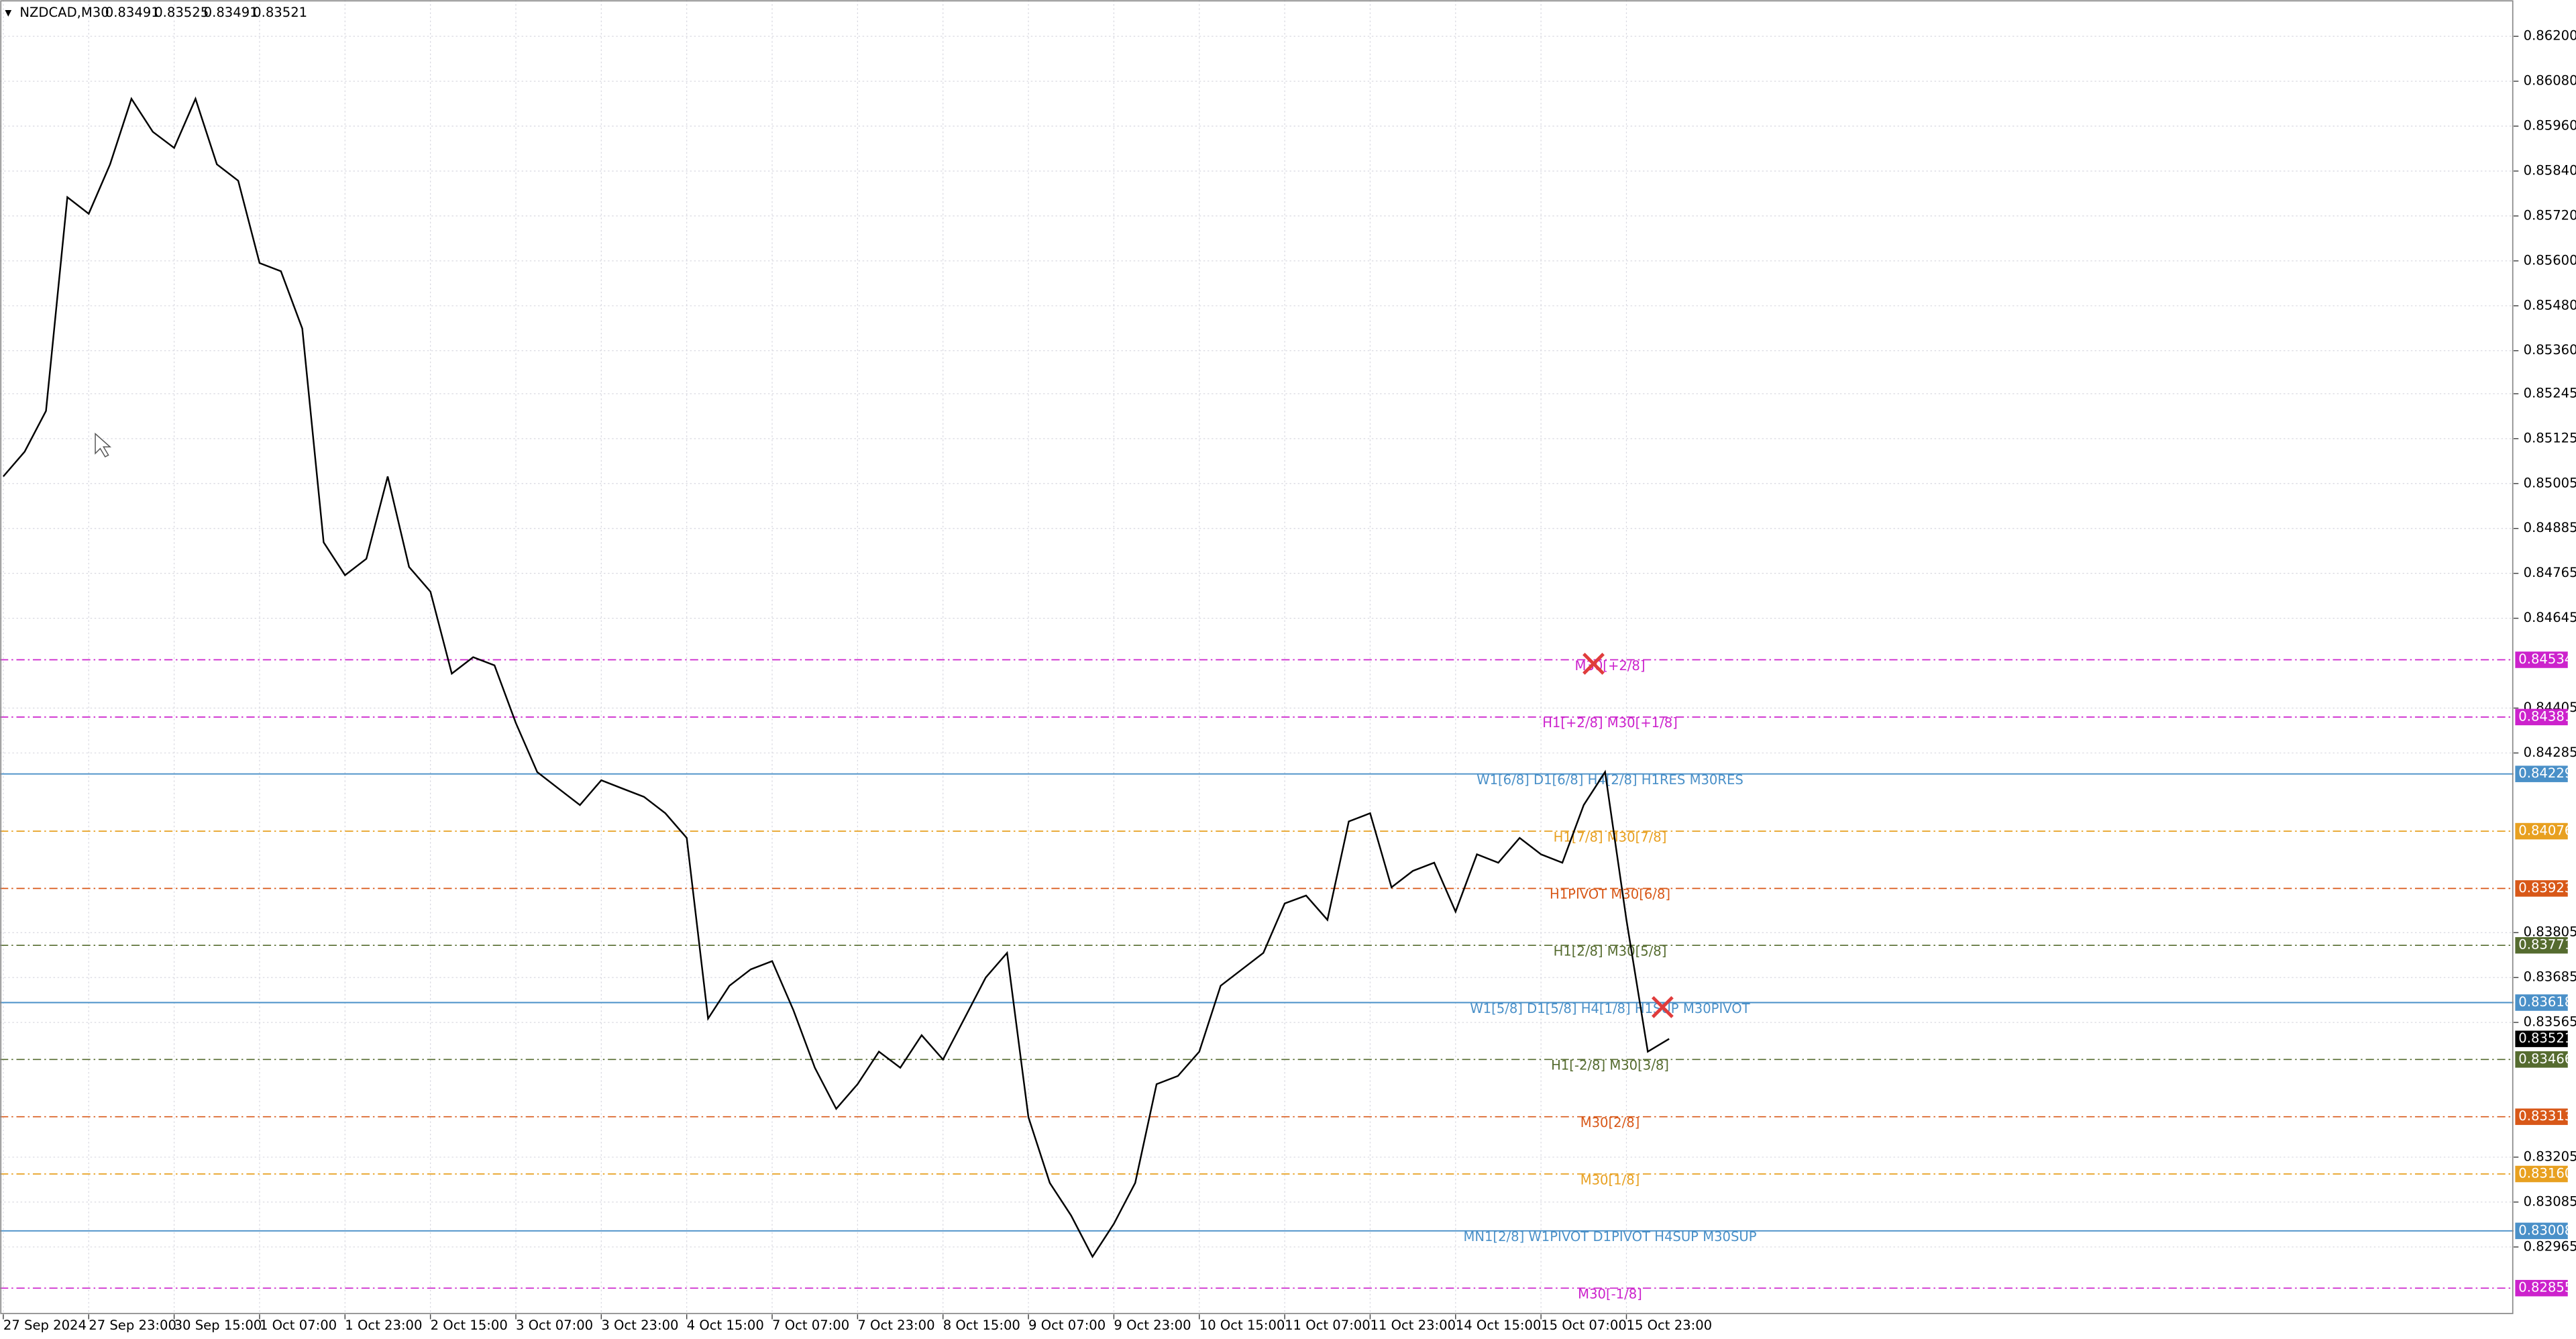  What do you see at coordinates (2550, 215) in the screenshot?
I see `y-tick-label: 0.85720` at bounding box center [2550, 215].